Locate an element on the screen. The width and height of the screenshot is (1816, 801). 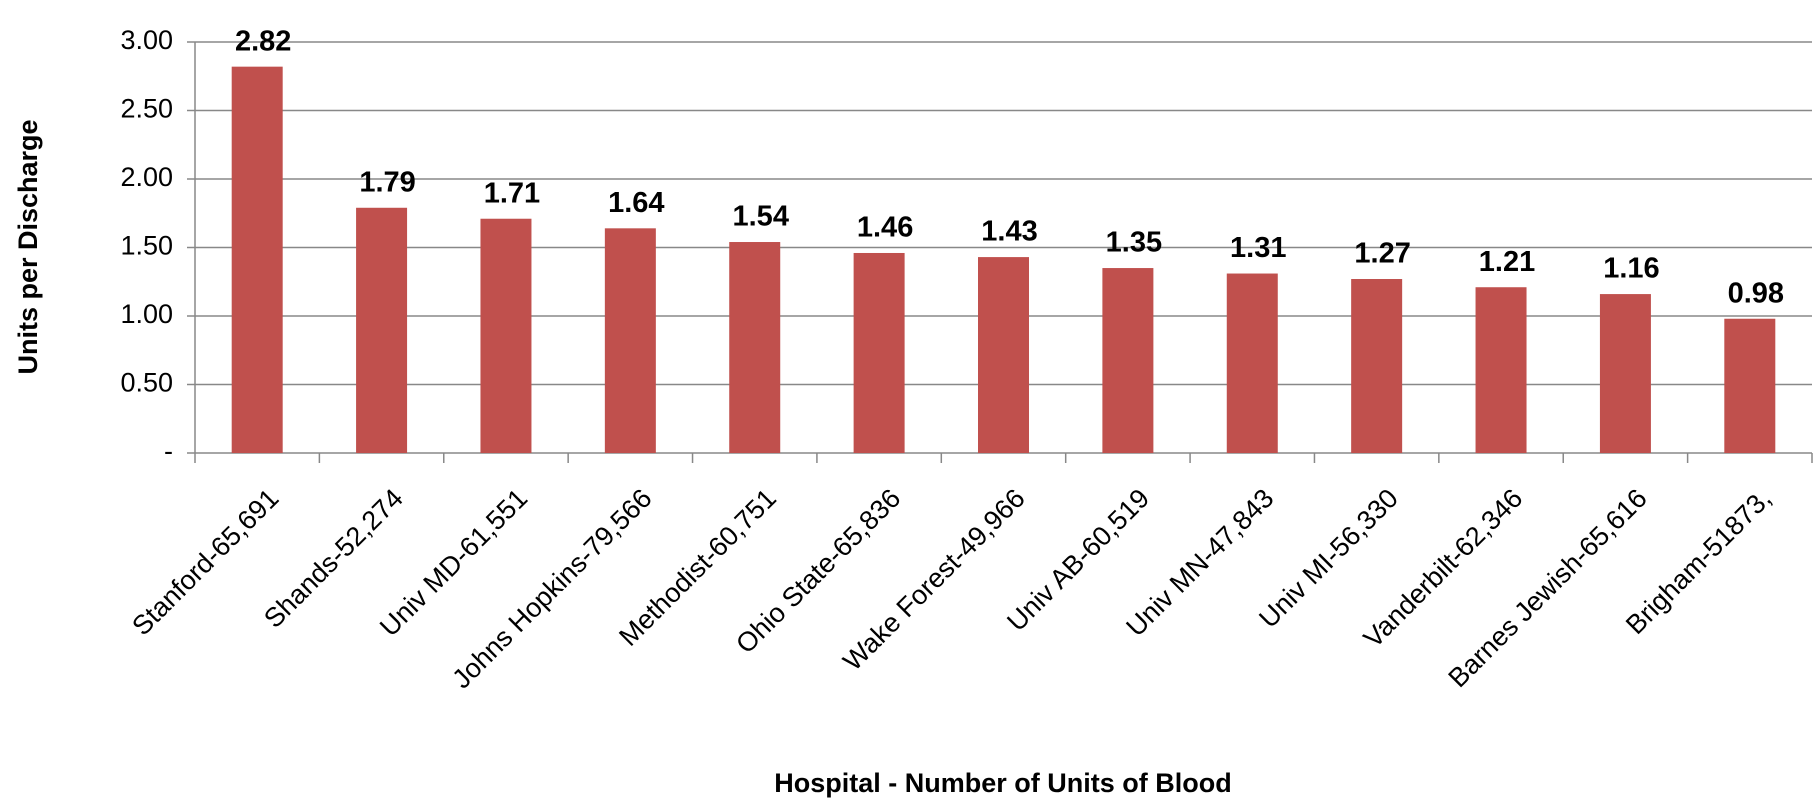
y-tick-label: 2.00 is located at coordinates (146, 177).